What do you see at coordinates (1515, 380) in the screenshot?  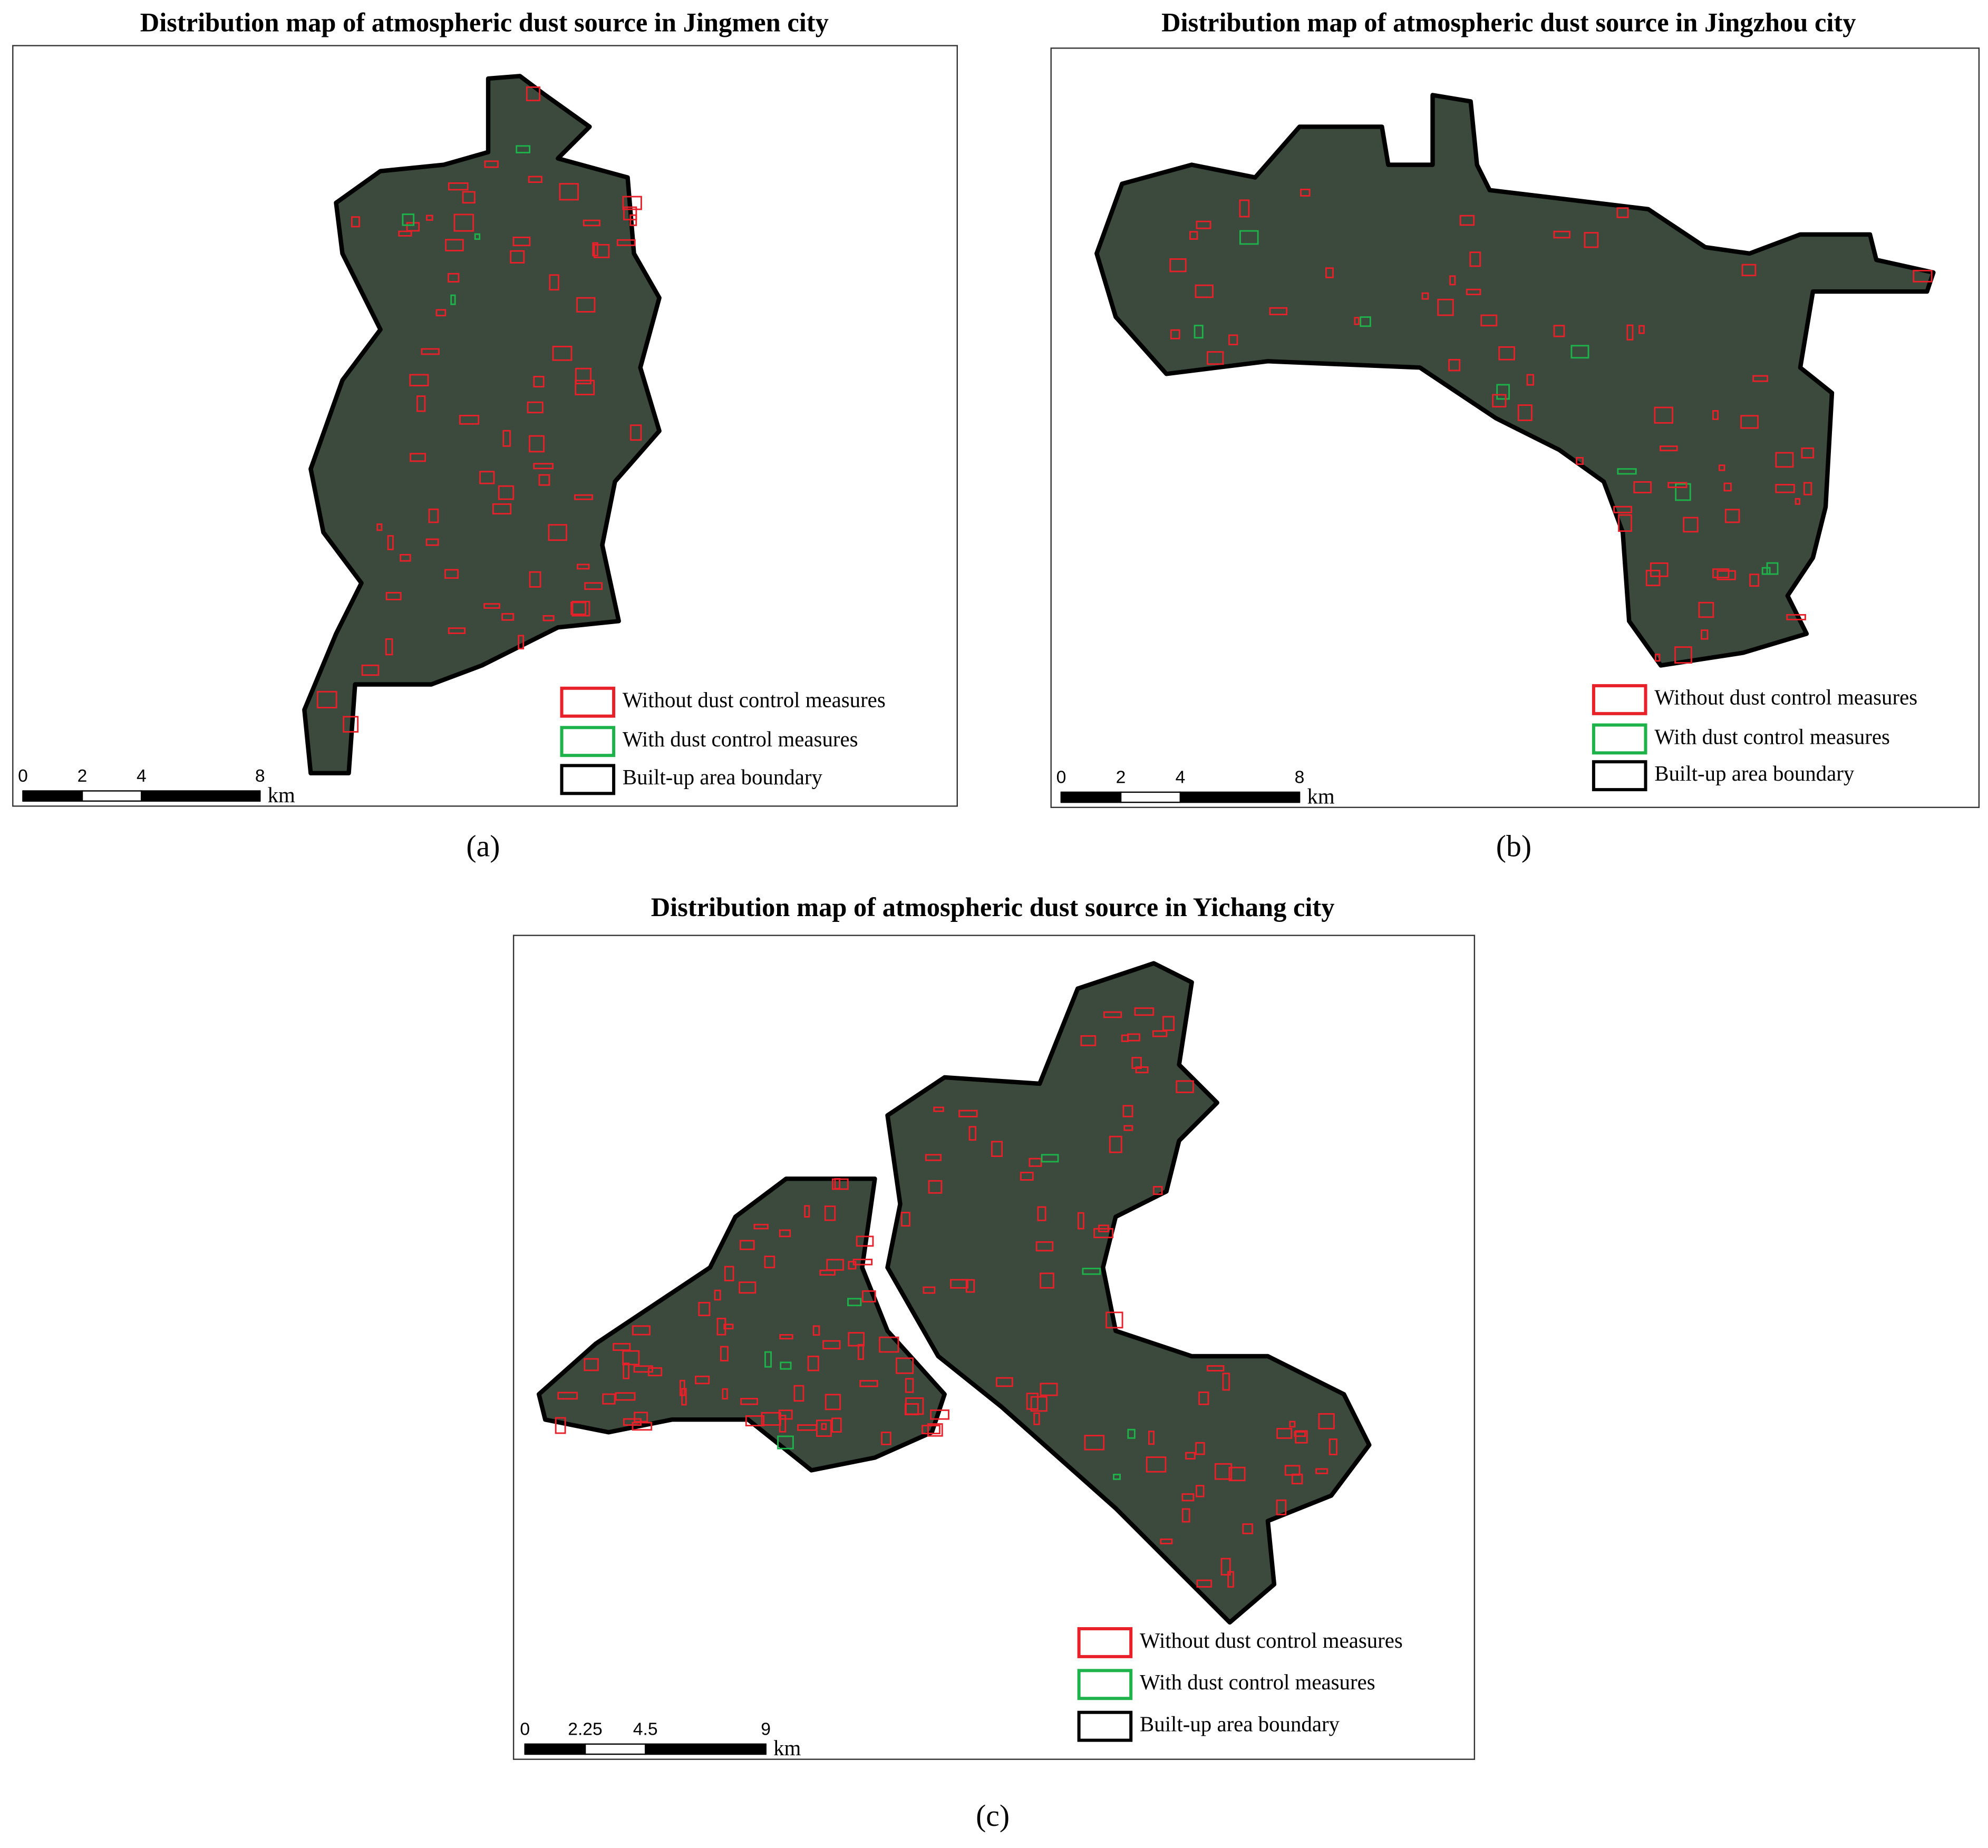 I see `city-area` at bounding box center [1515, 380].